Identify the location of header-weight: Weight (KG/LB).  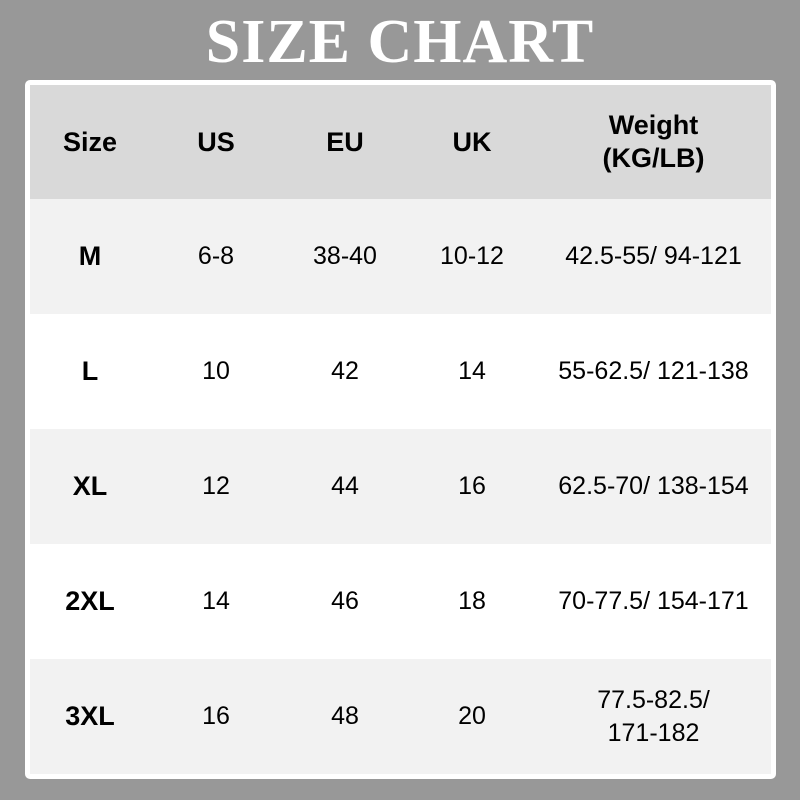
(653, 142).